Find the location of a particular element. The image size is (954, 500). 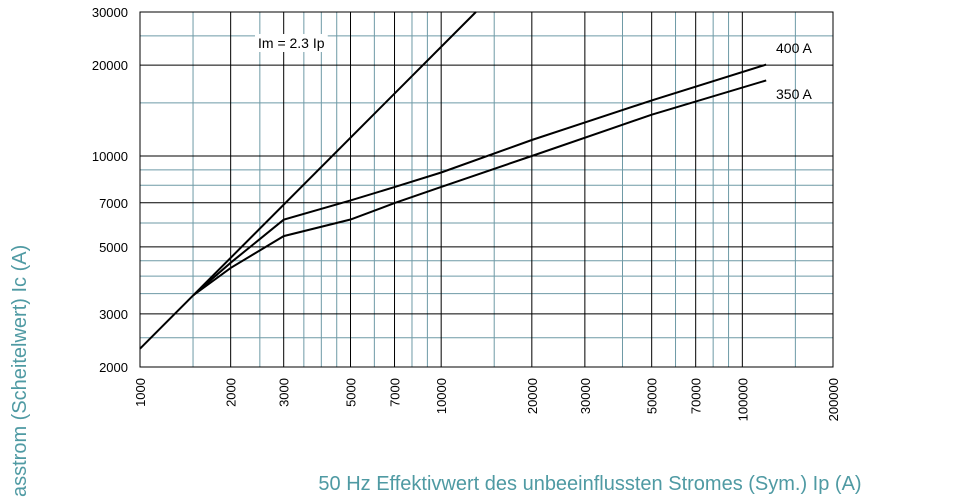

y-tick-label: 3000 is located at coordinates (113, 314).